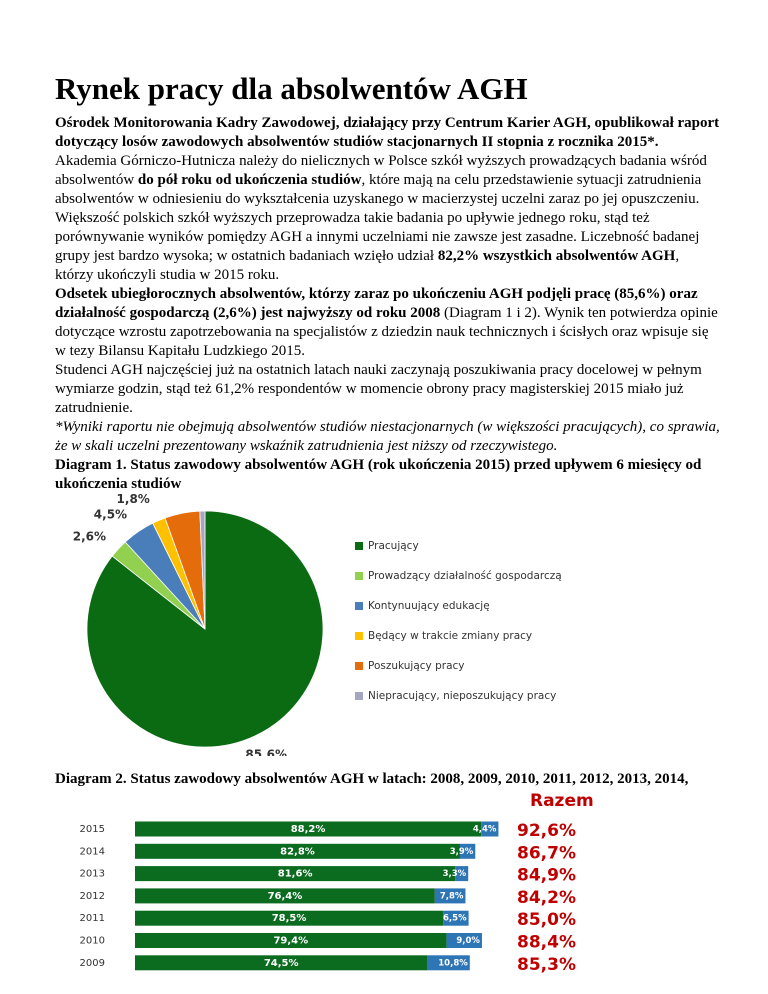 This screenshot has height=994, width=768. What do you see at coordinates (266, 751) in the screenshot?
I see `data-label: 85,6%` at bounding box center [266, 751].